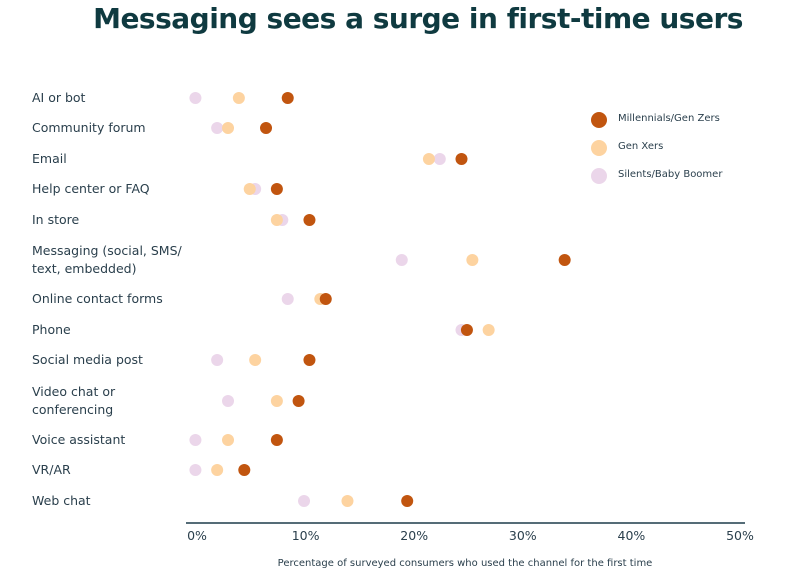  Describe the element at coordinates (640, 146) in the screenshot. I see `legend-label-gen-xers: Gen Xers` at that location.